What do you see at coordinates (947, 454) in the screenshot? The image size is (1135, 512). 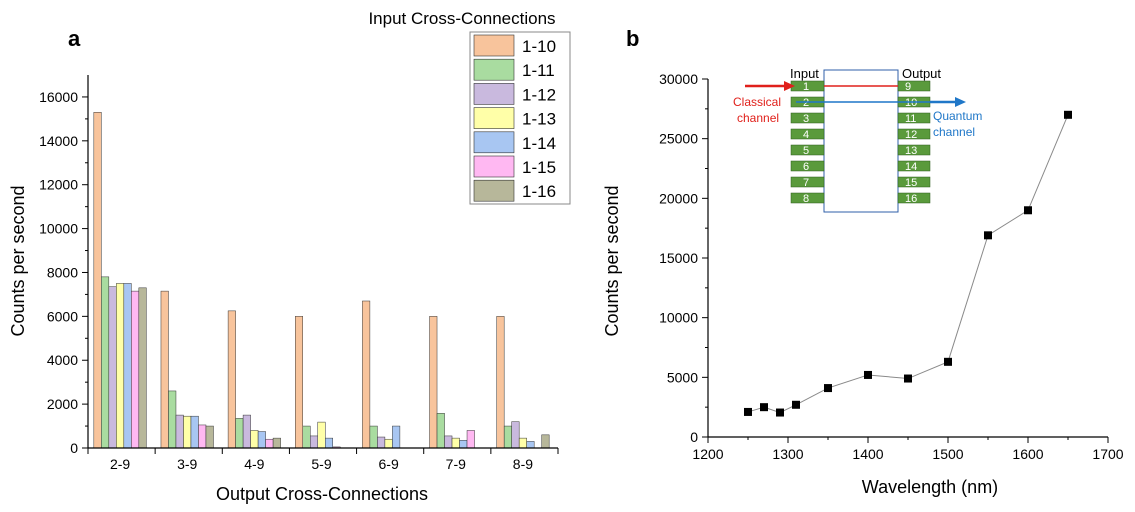 I see `panel-b-x-tick-label: 1500` at bounding box center [947, 454].